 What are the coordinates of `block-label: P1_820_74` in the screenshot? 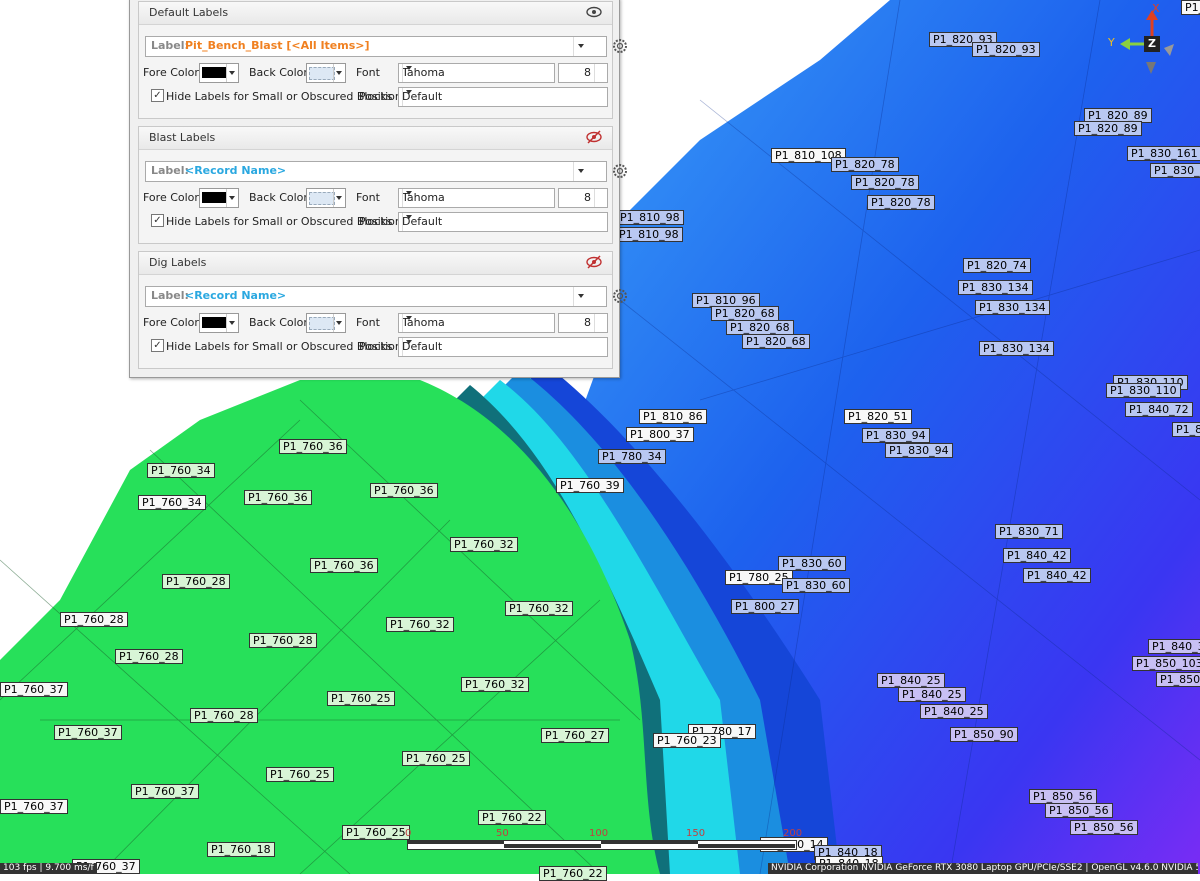 It's located at (997, 265).